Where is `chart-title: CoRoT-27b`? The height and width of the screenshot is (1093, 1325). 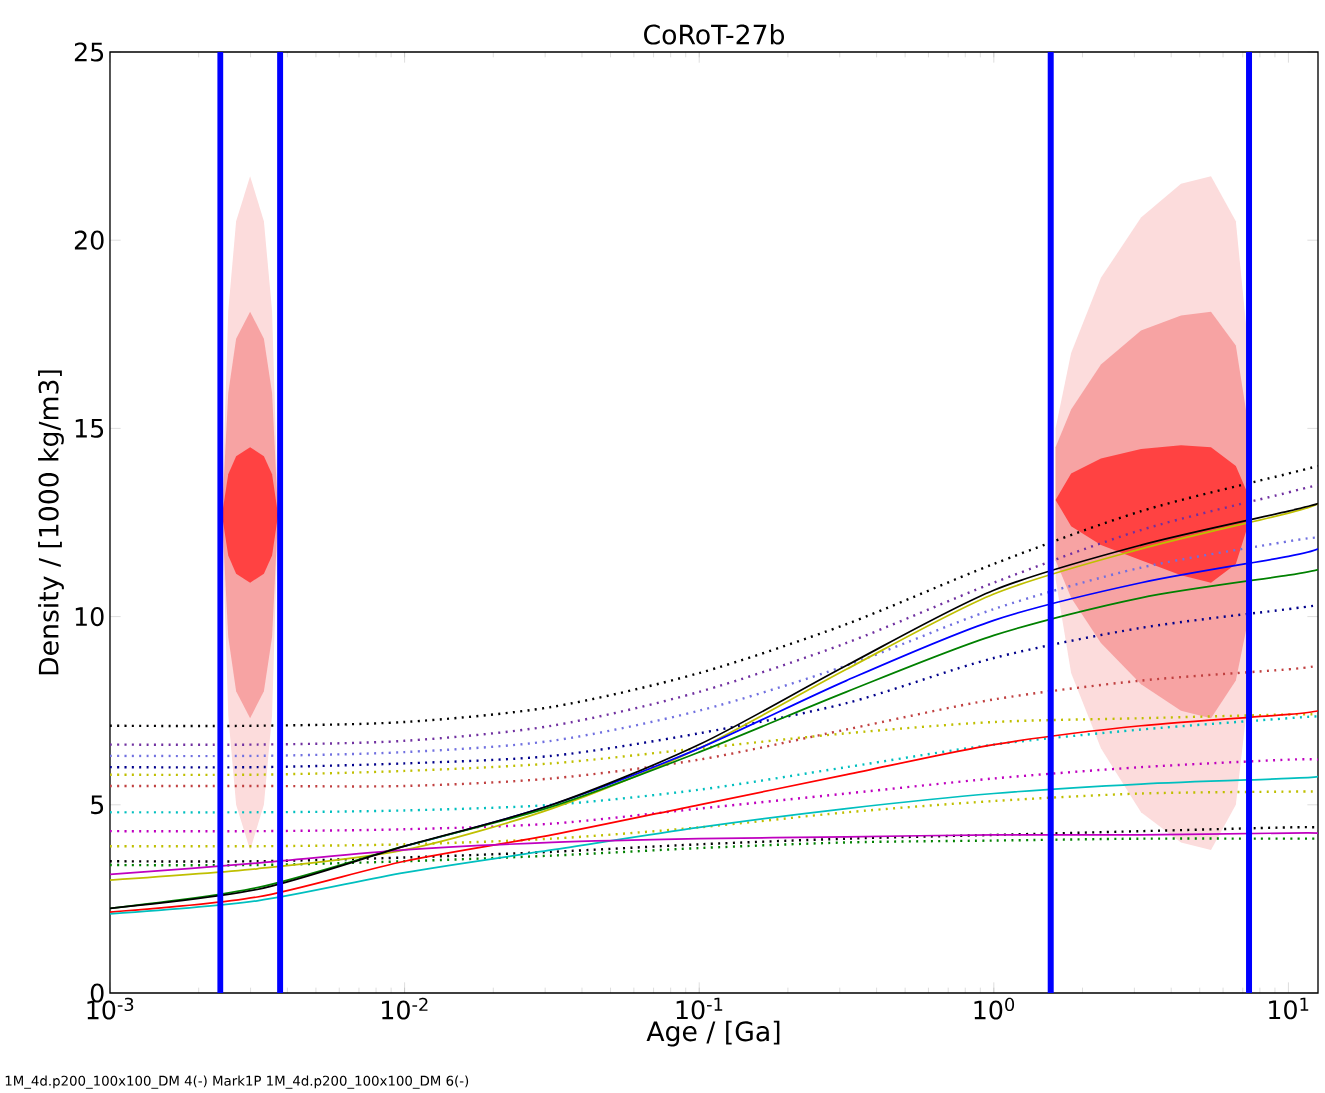 chart-title: CoRoT-27b is located at coordinates (714, 34).